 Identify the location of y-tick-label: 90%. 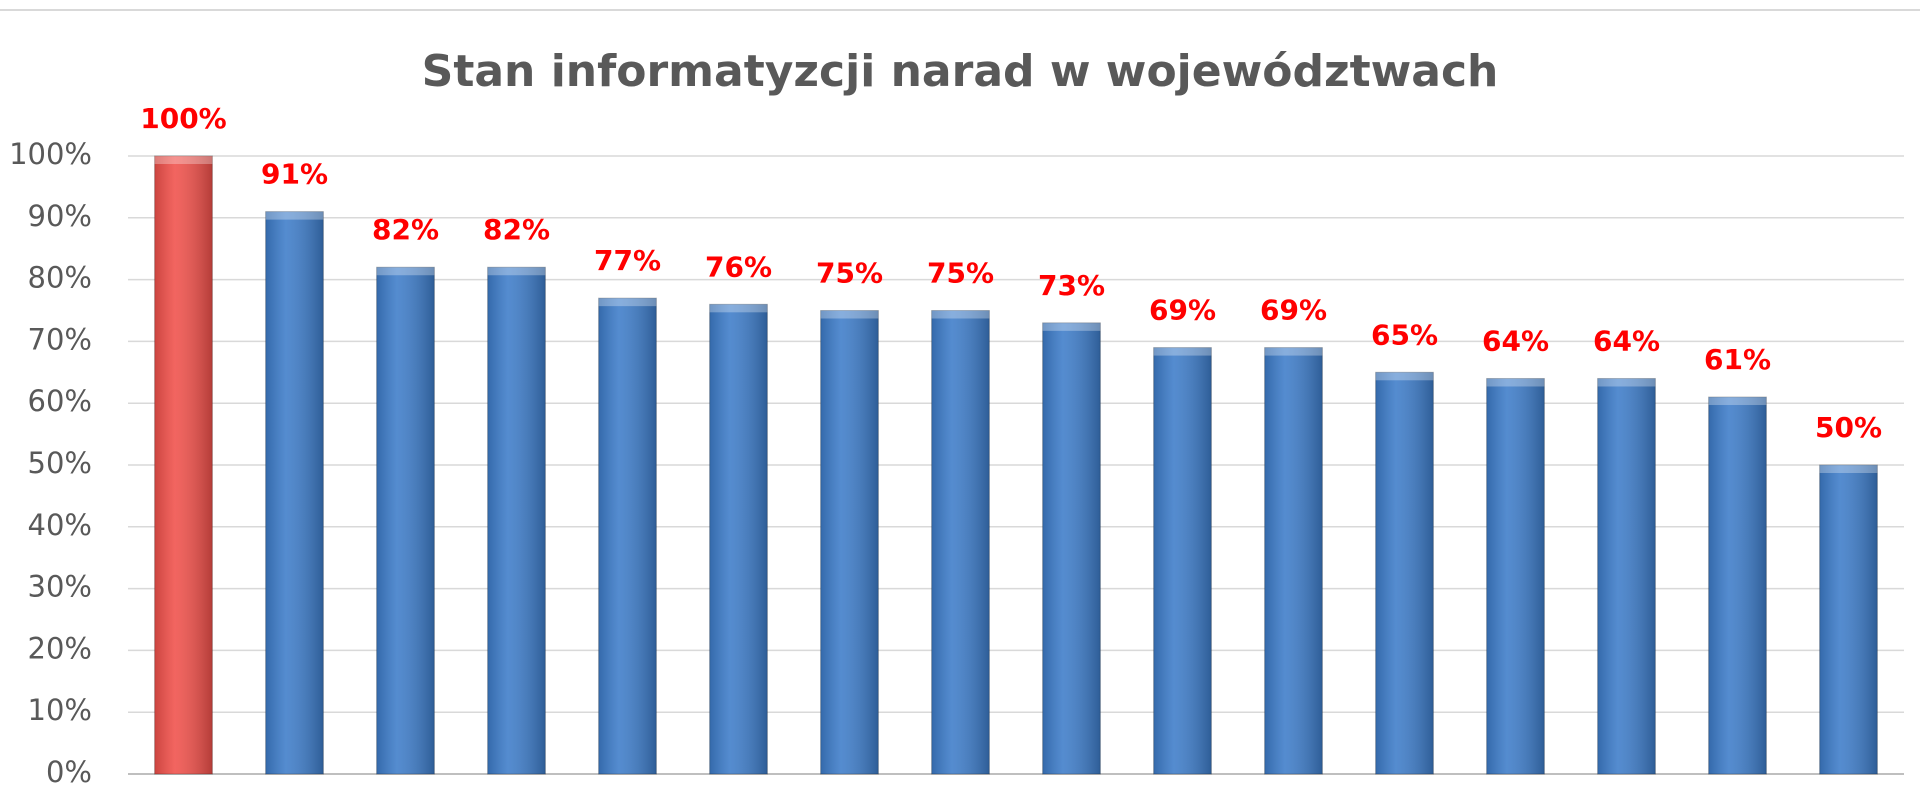
(60, 216).